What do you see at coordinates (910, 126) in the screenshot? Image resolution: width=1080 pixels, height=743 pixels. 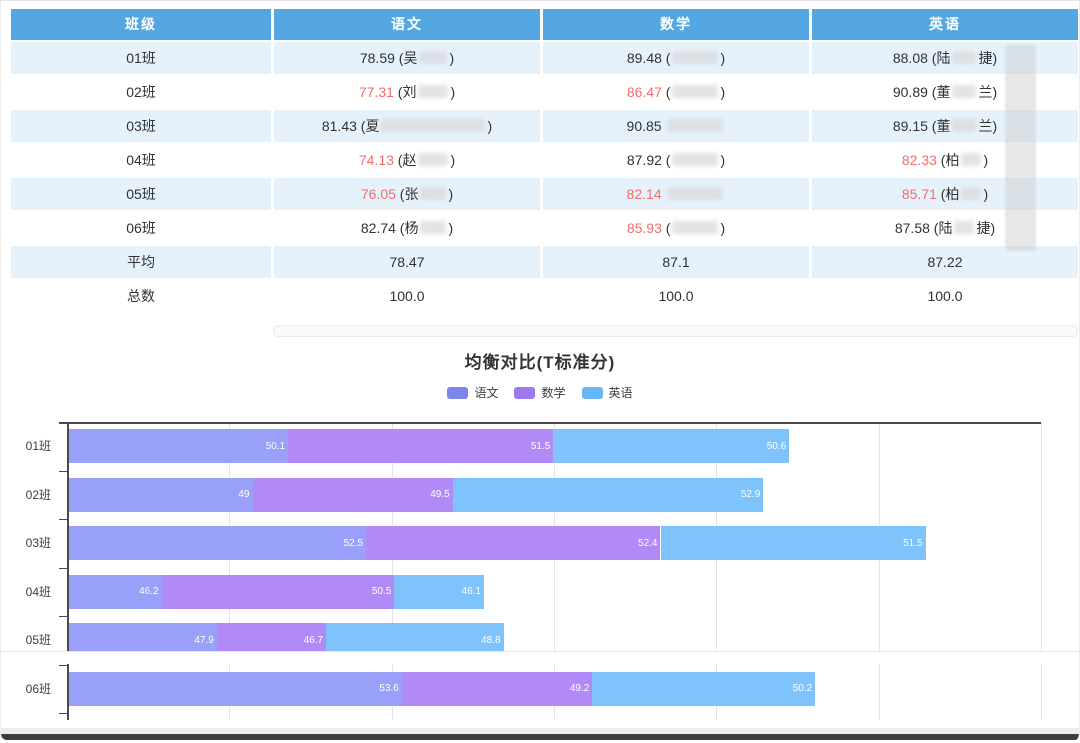 I see `score-value: 89.15` at bounding box center [910, 126].